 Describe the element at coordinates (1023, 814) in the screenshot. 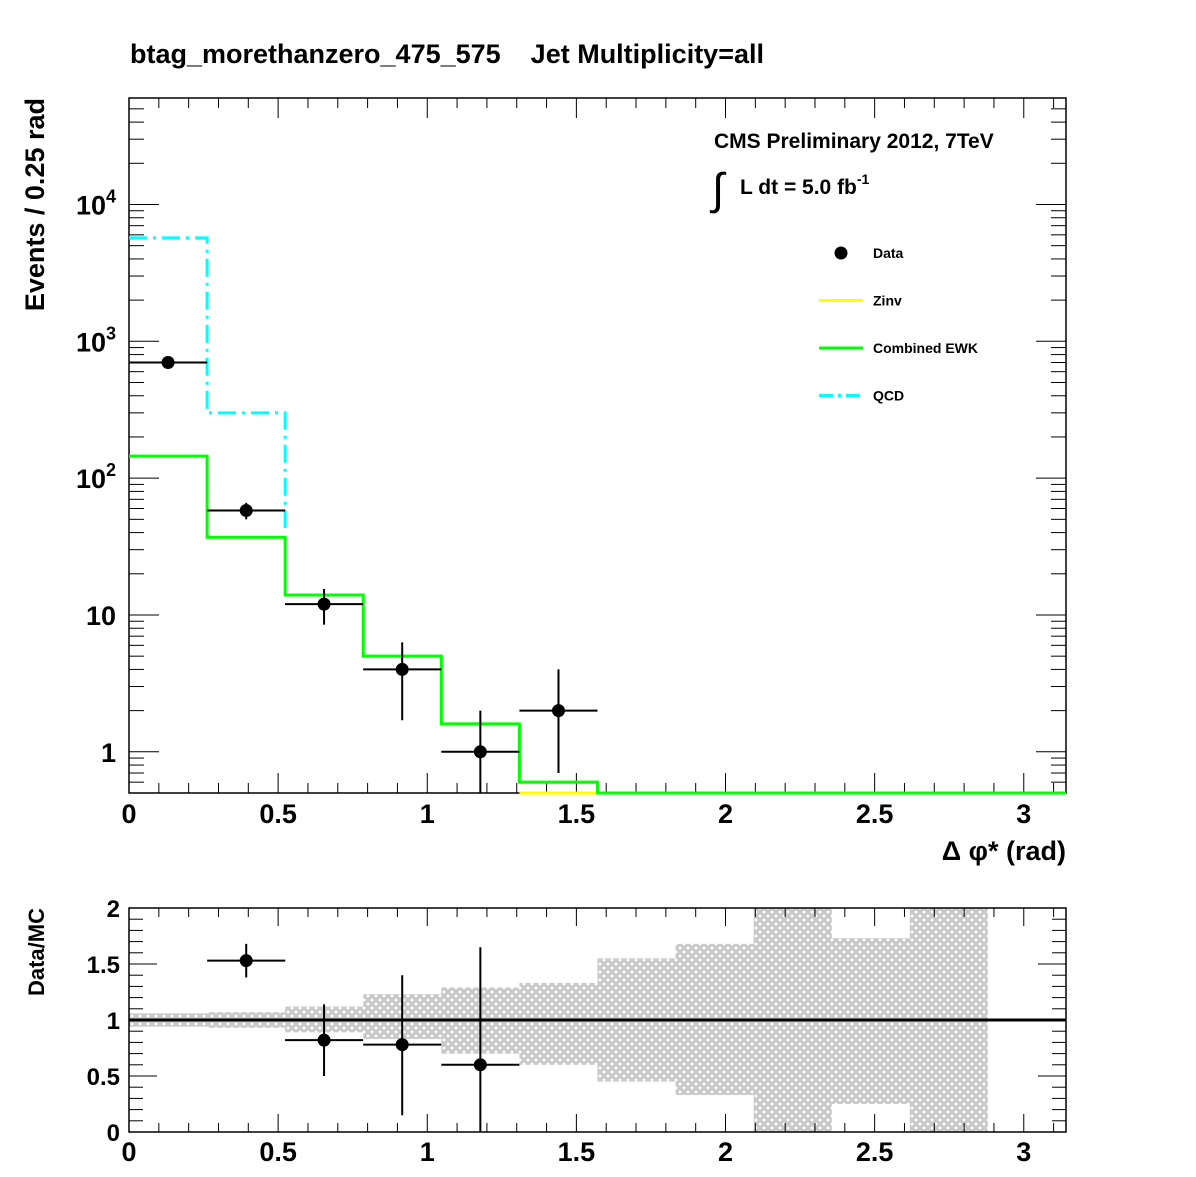

I see `main-x-tick-label: 3` at that location.